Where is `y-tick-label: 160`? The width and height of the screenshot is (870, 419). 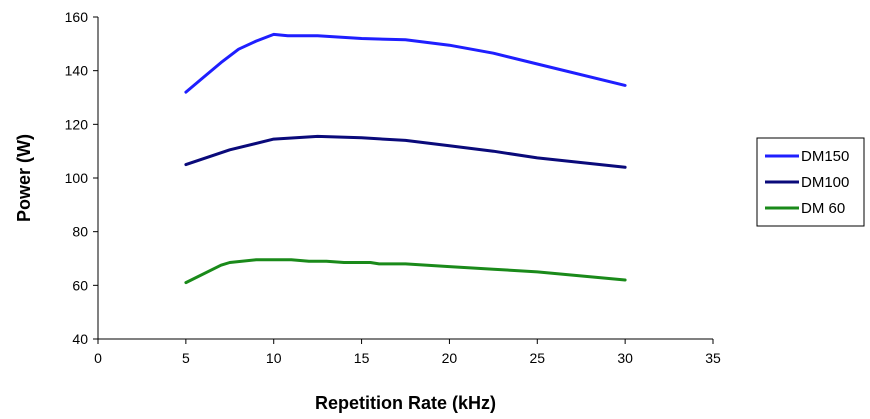 y-tick-label: 160 is located at coordinates (77, 17).